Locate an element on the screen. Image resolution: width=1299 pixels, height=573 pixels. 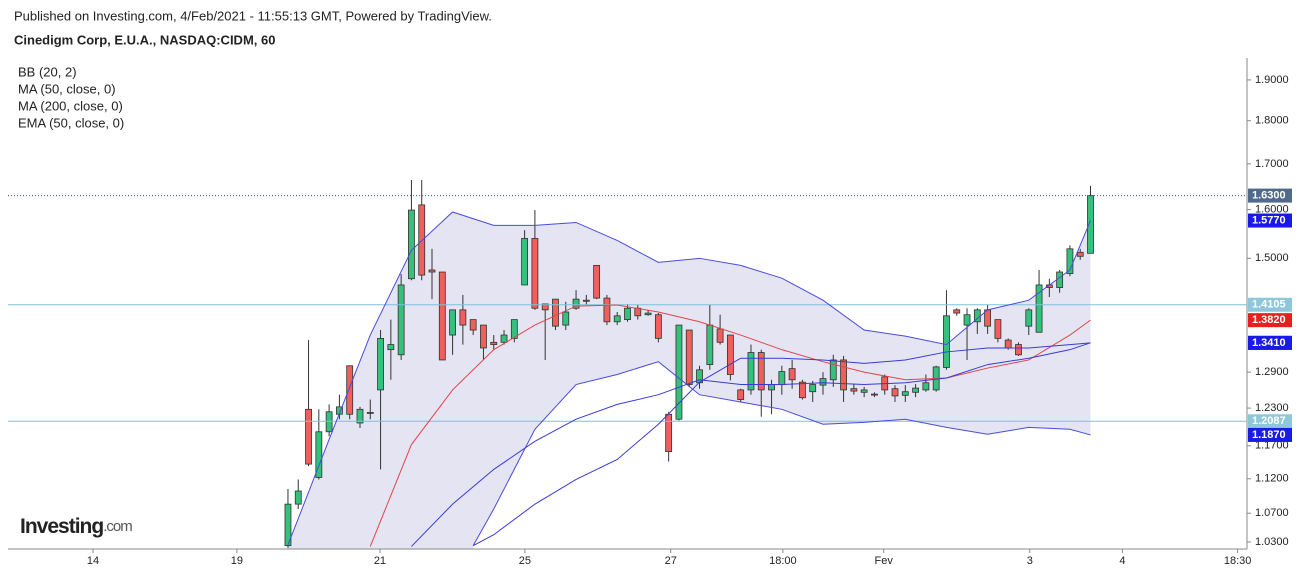
y-tick-label: 1.0700 is located at coordinates (1272, 513).